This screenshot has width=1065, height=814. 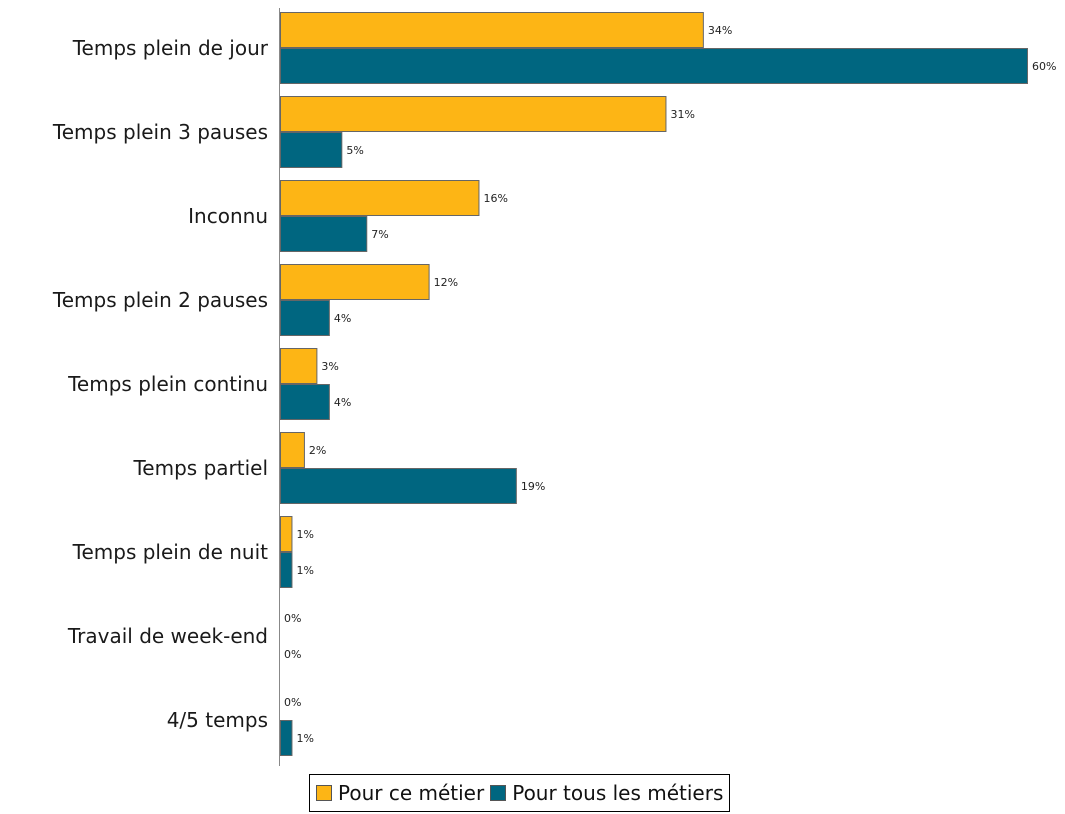 I want to click on legend-item-series-2: Pour tous les métiers, so click(x=606, y=793).